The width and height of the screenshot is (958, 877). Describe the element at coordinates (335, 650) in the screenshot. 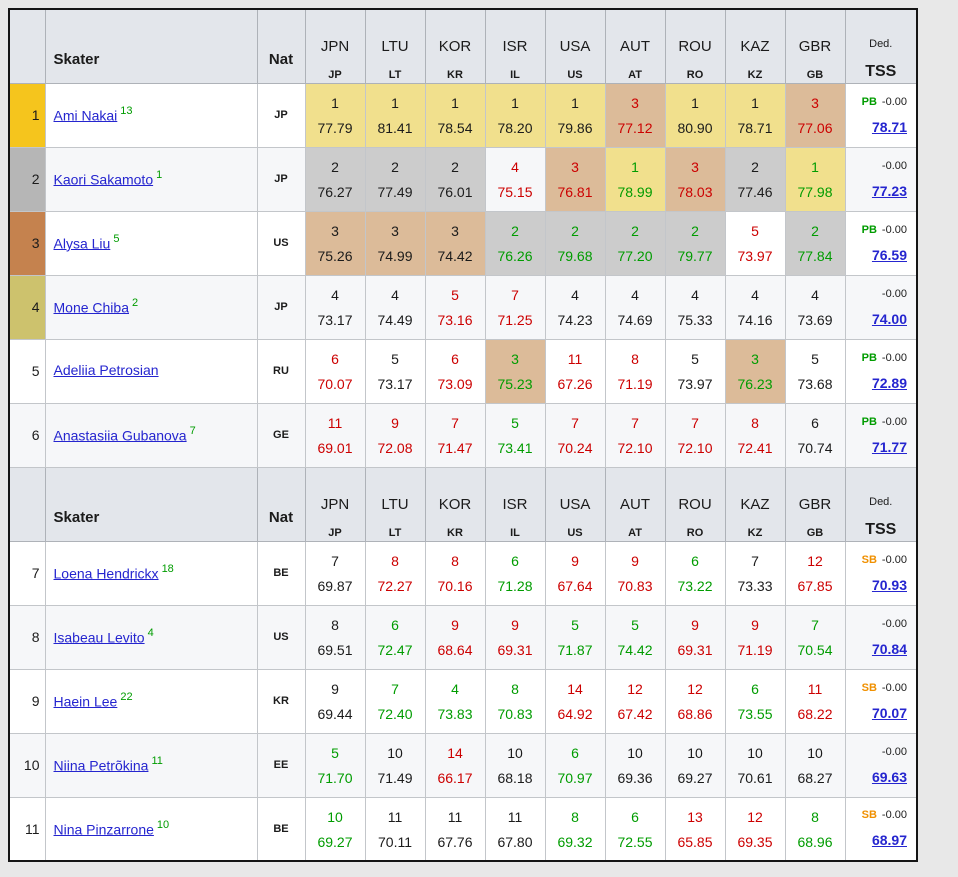

I see `event-score: 69.51` at that location.